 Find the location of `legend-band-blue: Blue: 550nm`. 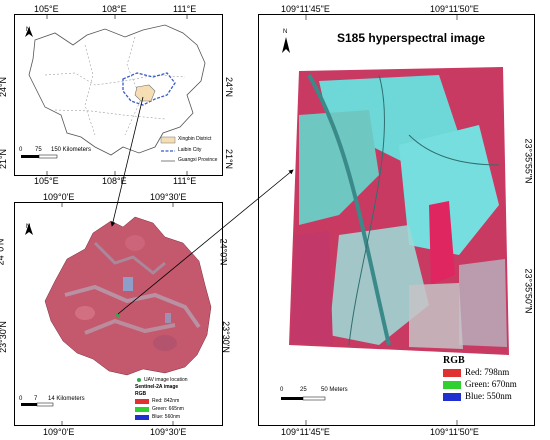

legend-band-blue: Blue: 550nm is located at coordinates (488, 396).